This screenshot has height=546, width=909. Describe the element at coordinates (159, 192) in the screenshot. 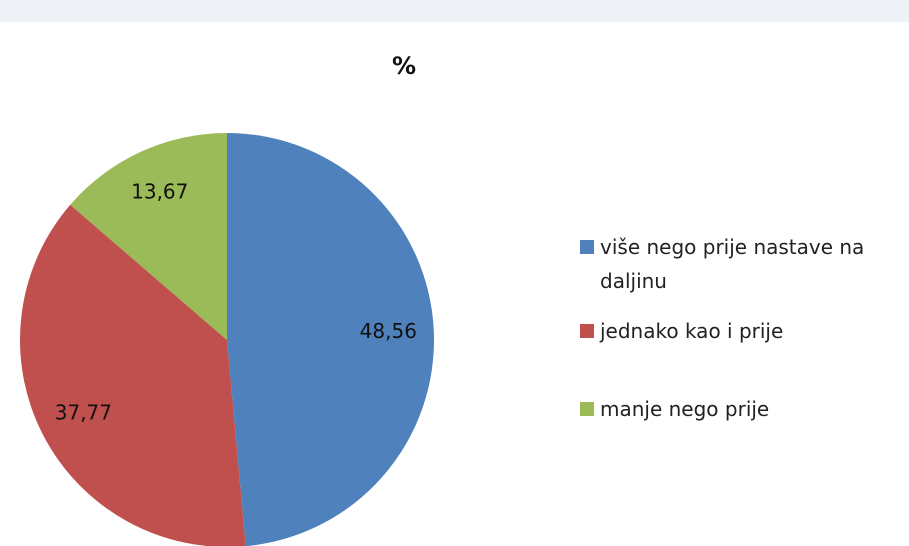

I see `data-label: 13,67` at that location.